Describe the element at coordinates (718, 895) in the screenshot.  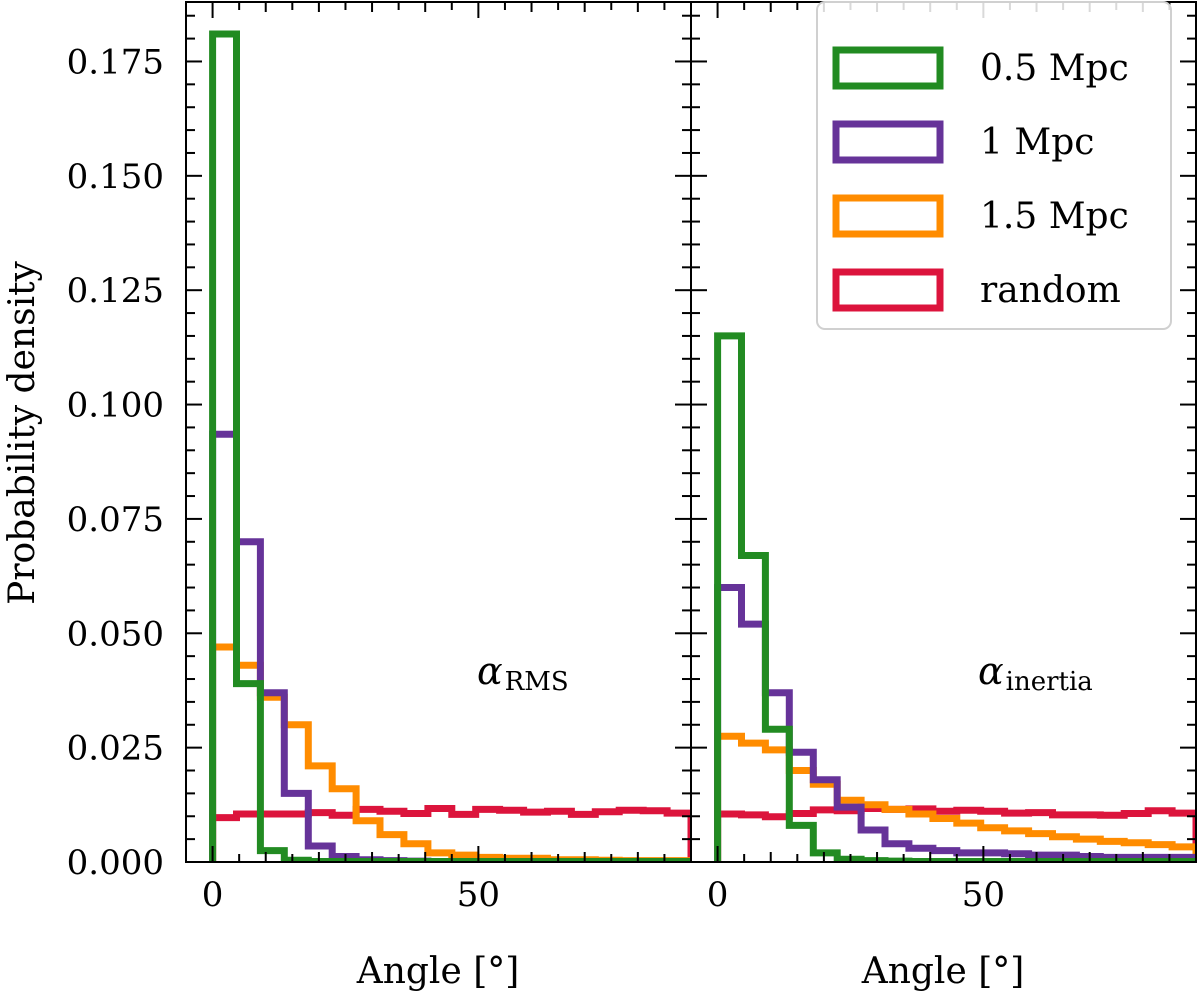
I see `x-tick-label-right: 0` at that location.